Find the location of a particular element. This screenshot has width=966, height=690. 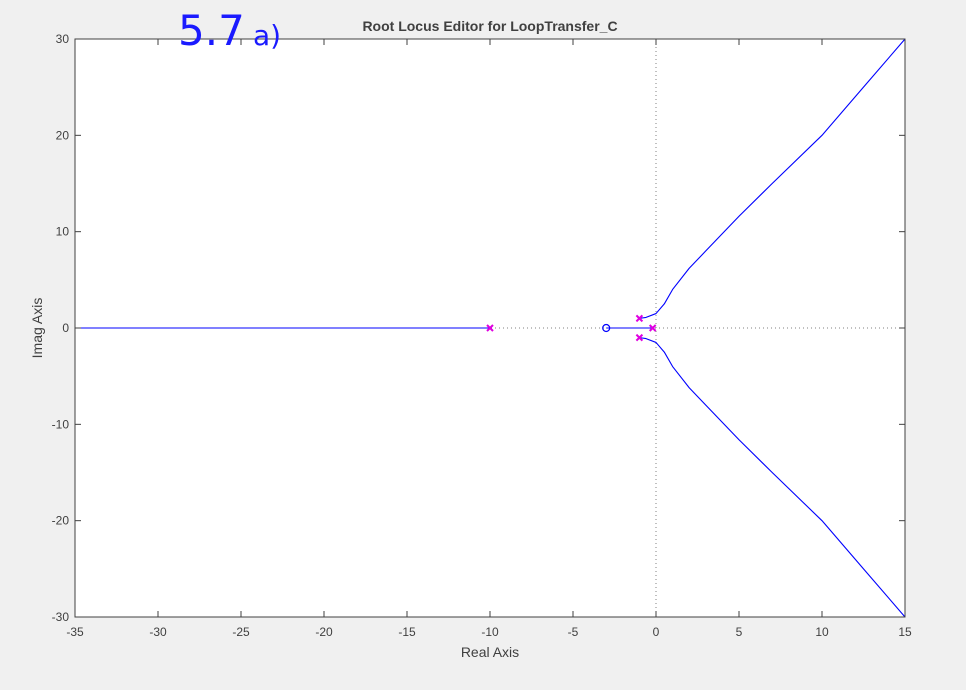

x-tick-label: -15 is located at coordinates (407, 632).